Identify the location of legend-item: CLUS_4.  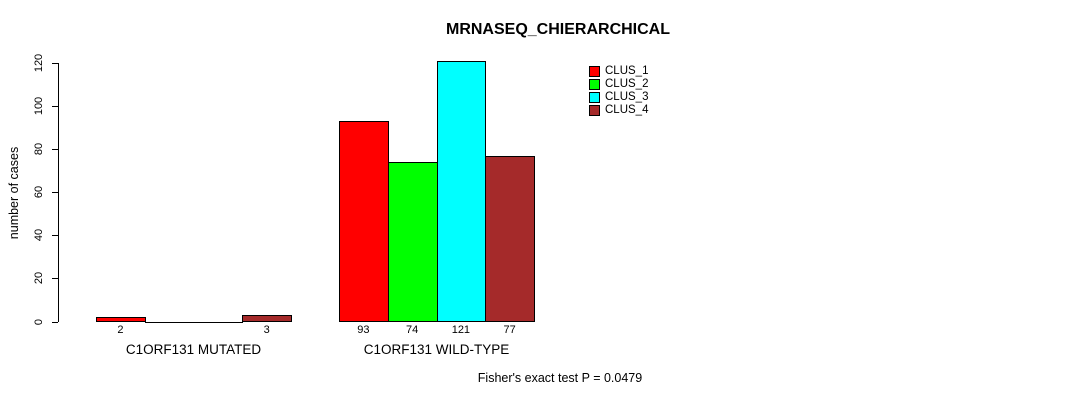
(619, 110).